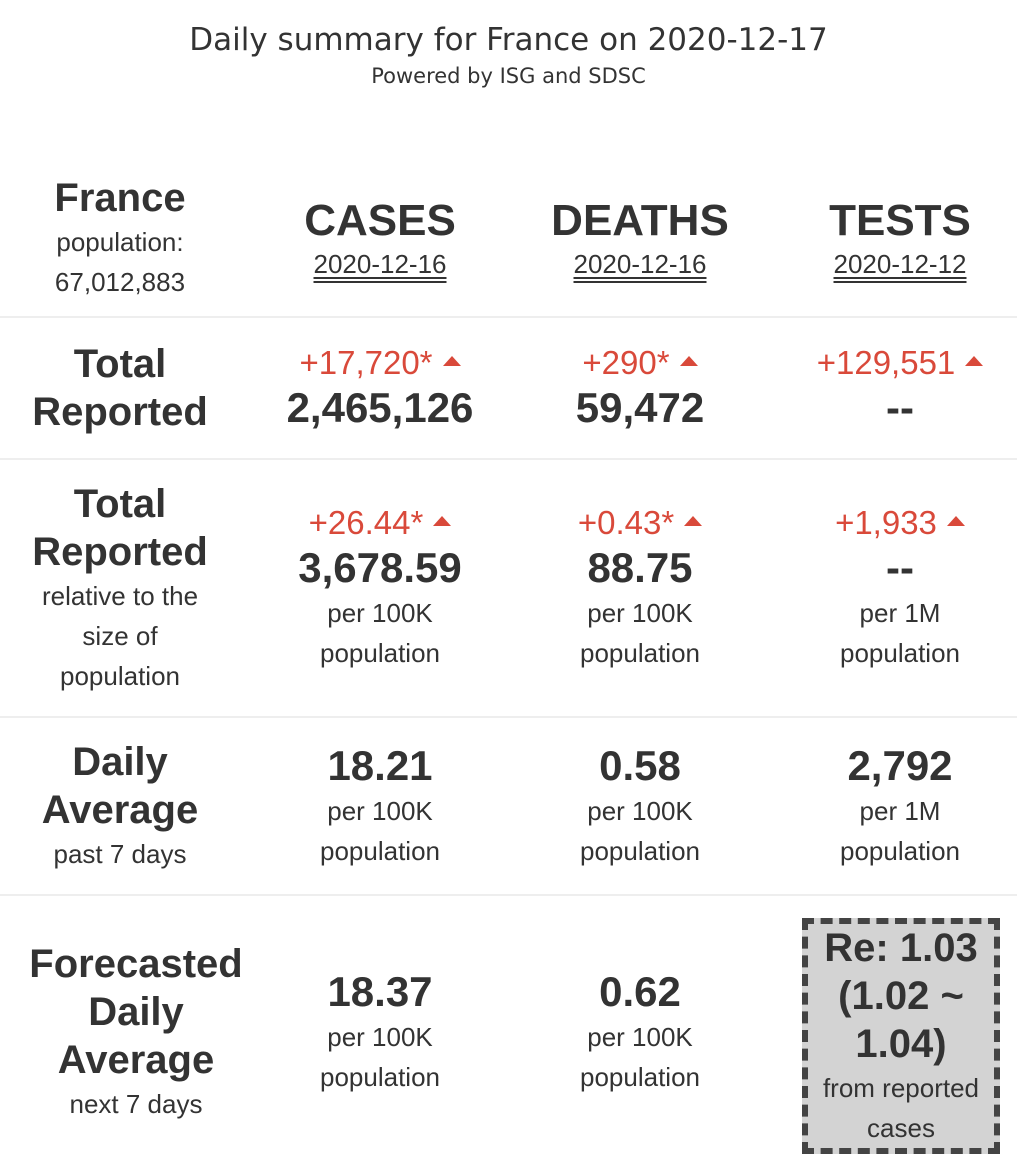  Describe the element at coordinates (120, 676) in the screenshot. I see `row-sublabel: population` at that location.